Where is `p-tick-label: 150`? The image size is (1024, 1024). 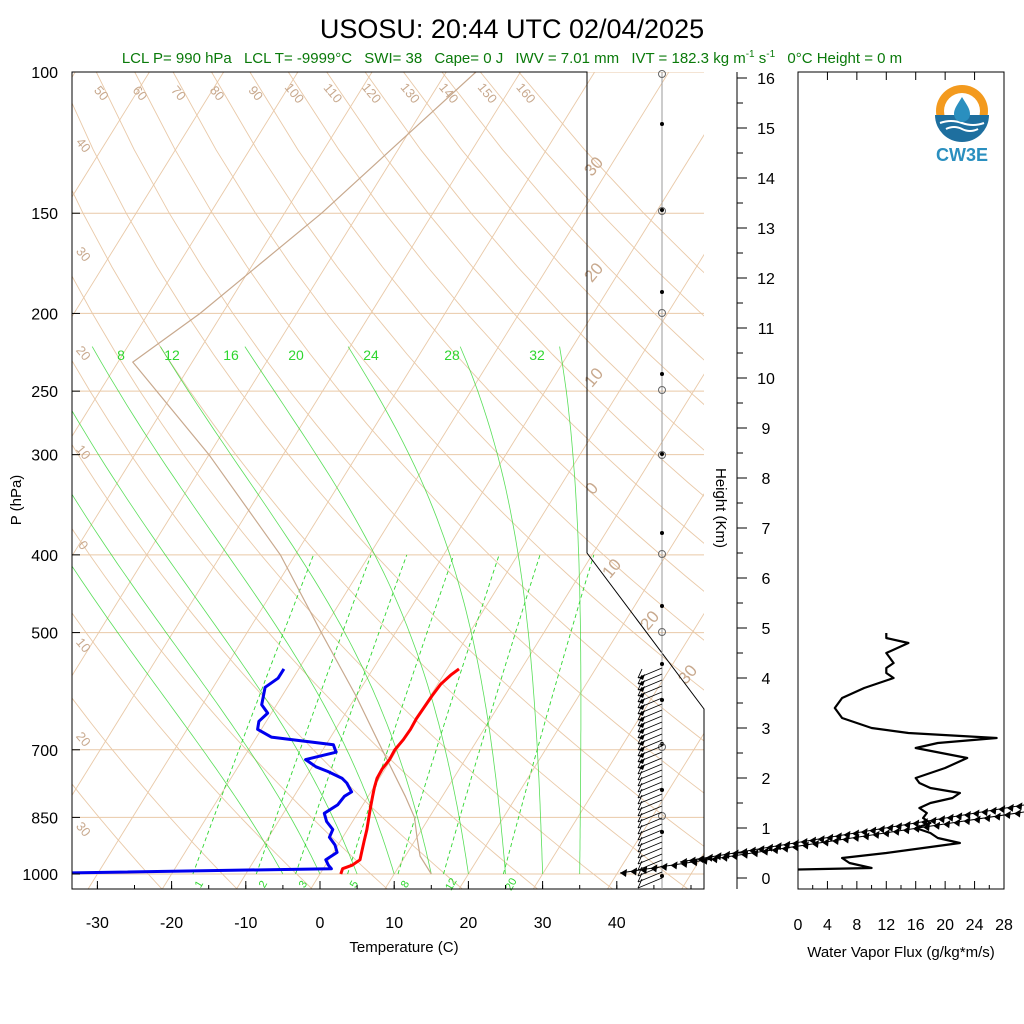
p-tick-label: 150 is located at coordinates (44, 214).